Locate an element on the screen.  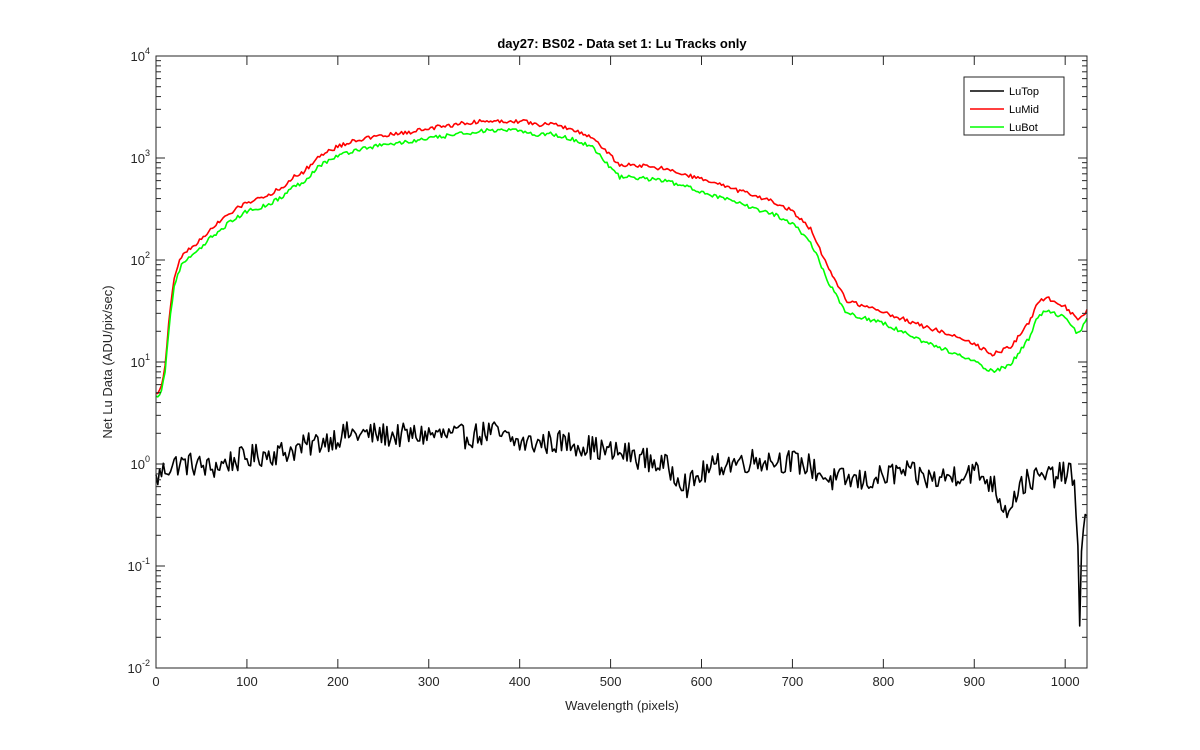
y-tick-exponent: 1 is located at coordinates (147, 357).